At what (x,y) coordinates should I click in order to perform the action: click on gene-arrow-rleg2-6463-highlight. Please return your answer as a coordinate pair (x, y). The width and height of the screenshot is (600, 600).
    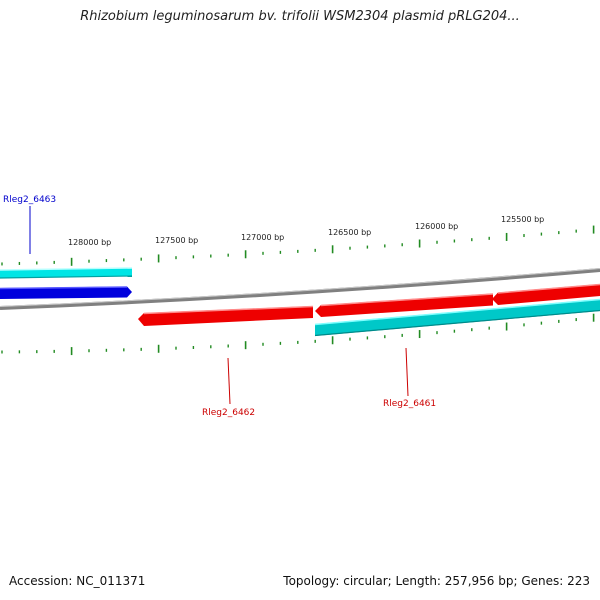
    Looking at the image, I should click on (64, 288).